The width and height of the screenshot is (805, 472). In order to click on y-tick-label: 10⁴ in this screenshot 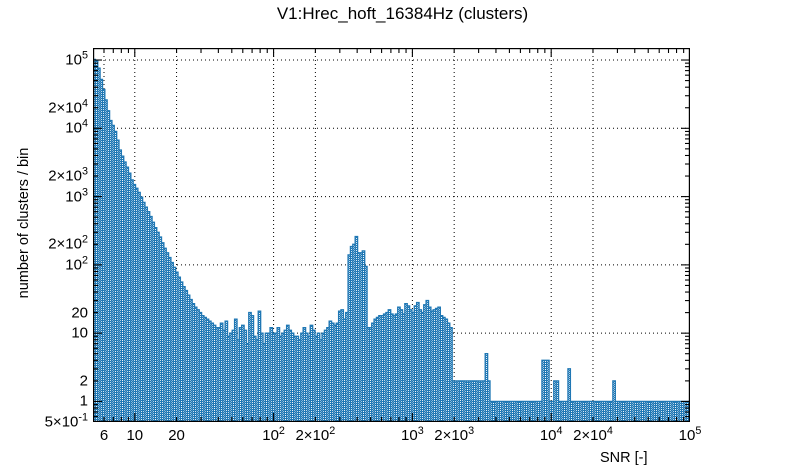, I will do `click(76, 127)`.